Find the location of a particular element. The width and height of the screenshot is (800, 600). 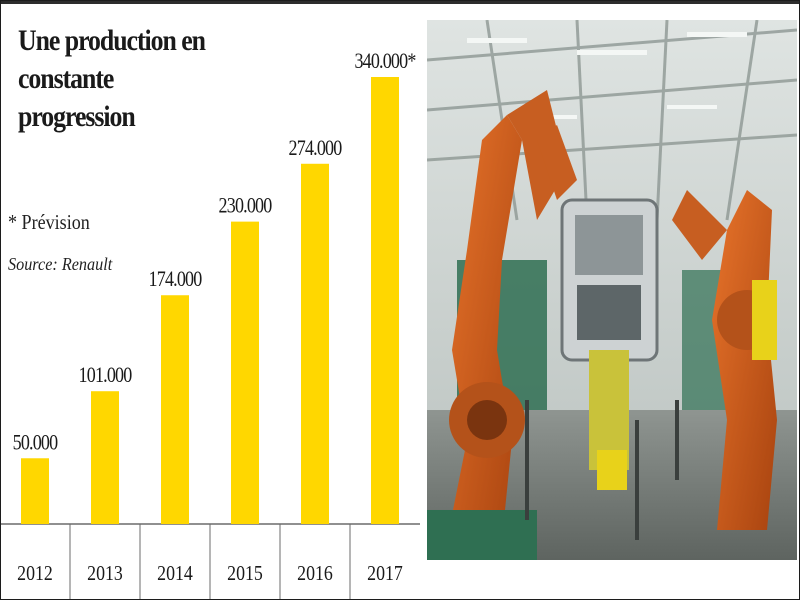

chart-title-line-2: progression is located at coordinates (77, 116).